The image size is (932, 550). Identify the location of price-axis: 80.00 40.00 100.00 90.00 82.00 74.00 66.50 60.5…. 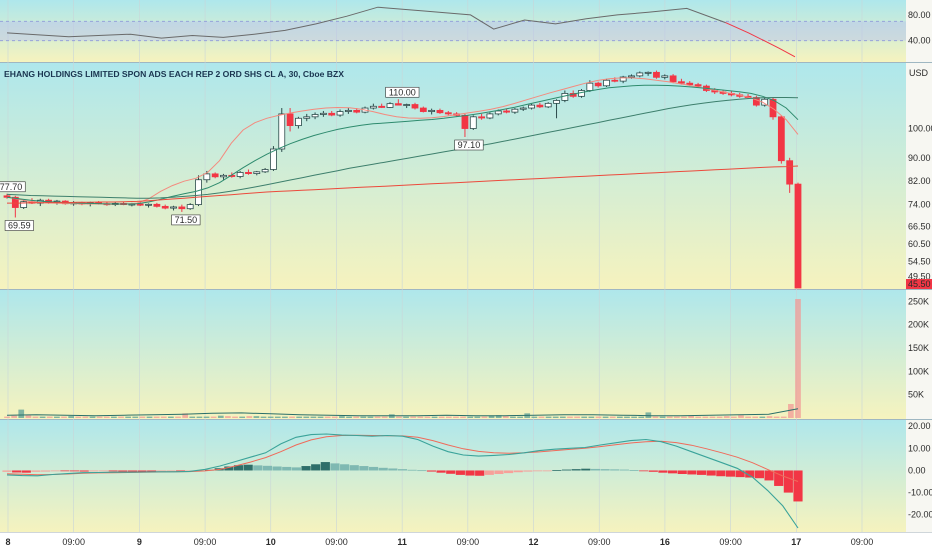
(919, 265).